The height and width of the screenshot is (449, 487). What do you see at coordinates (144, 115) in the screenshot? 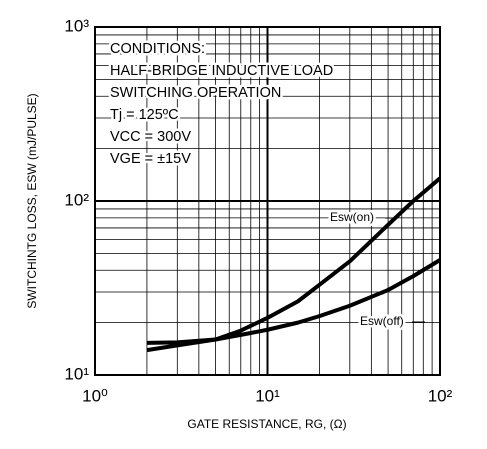
I see `condition-text: Tj = 125ºC` at bounding box center [144, 115].